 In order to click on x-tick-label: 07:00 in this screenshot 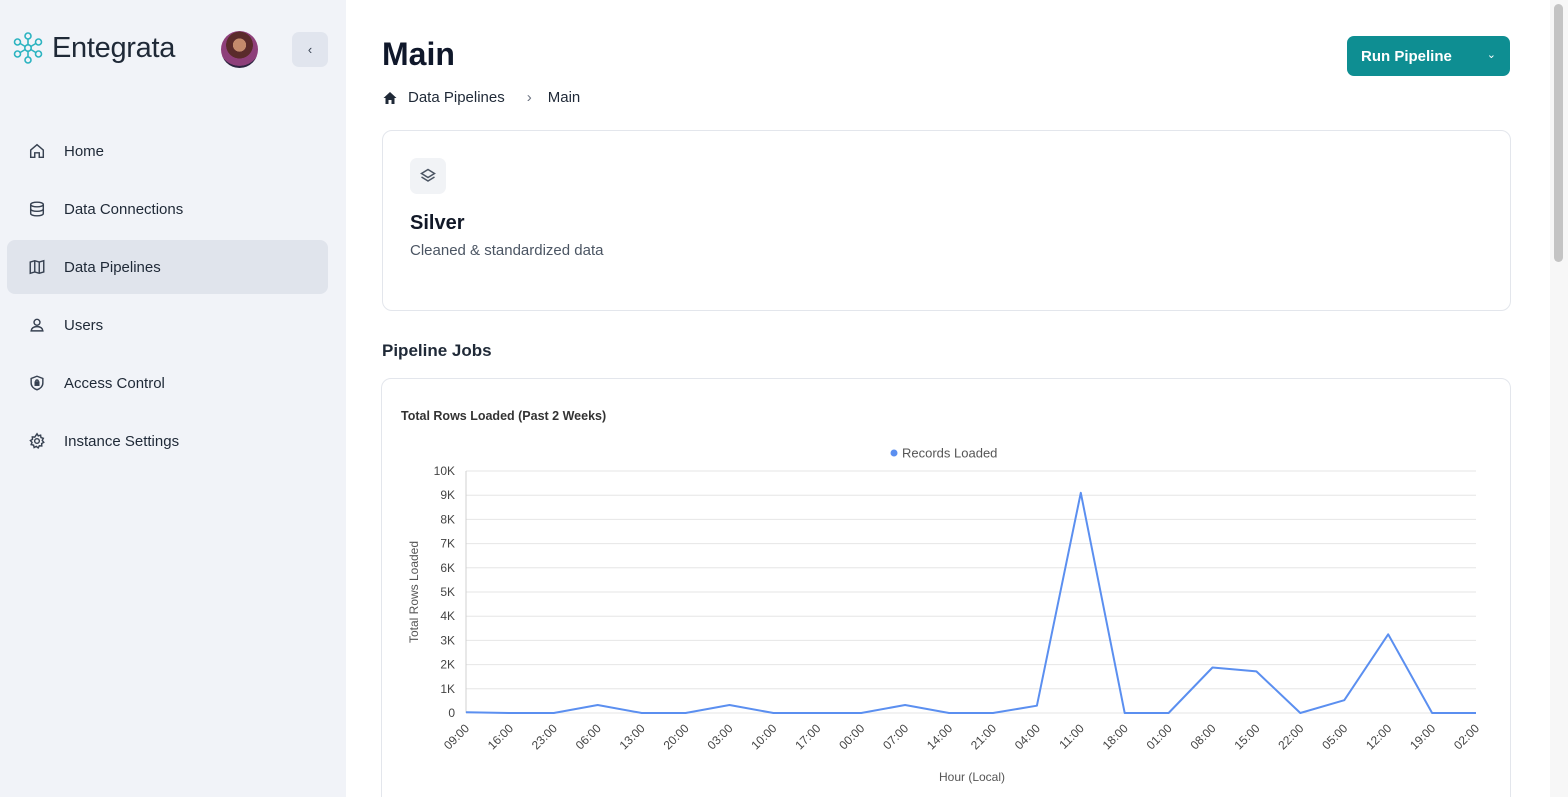, I will do `click(895, 736)`.